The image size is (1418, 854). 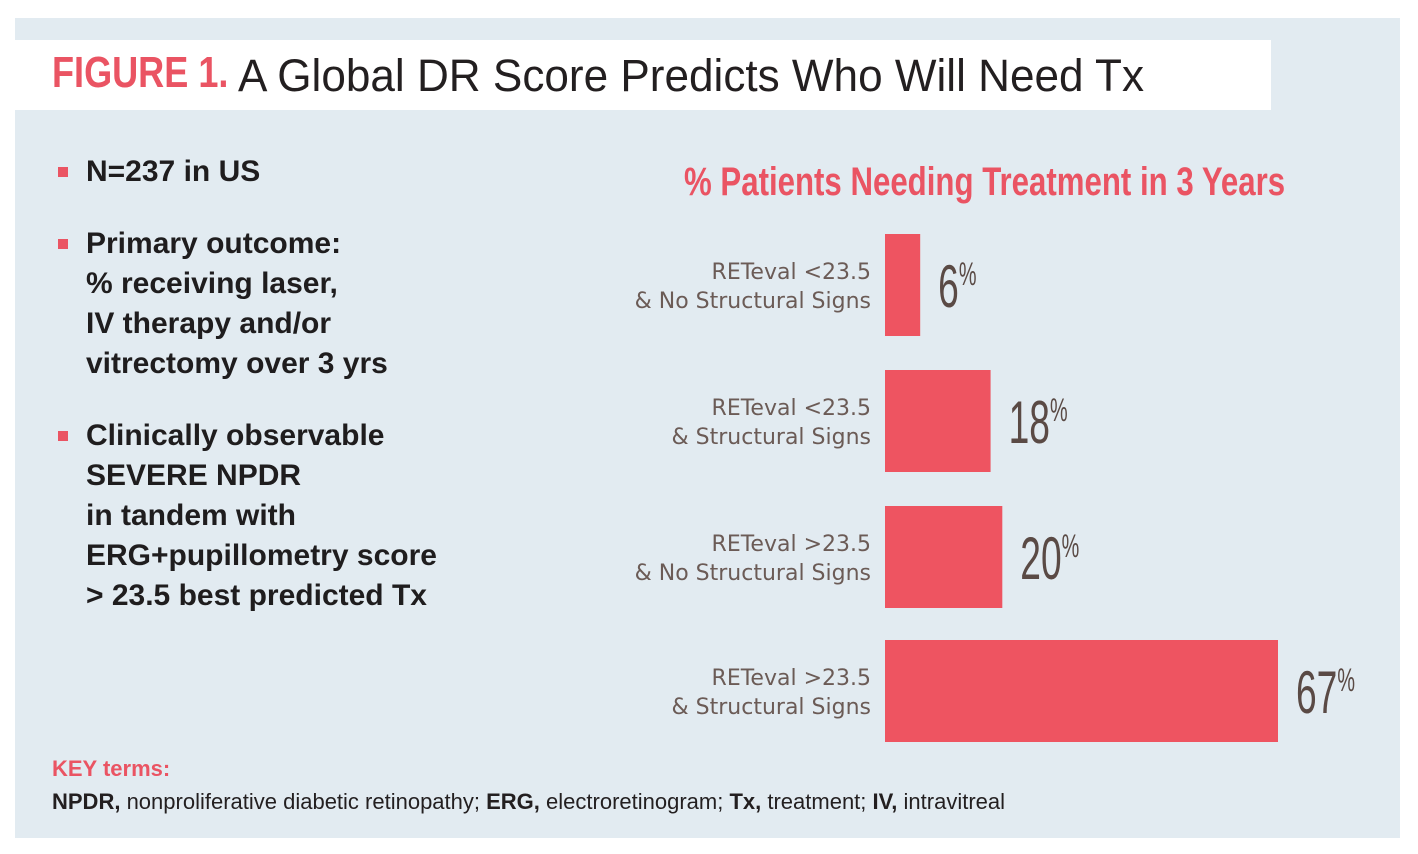 I want to click on value-label: 20%, so click(x=1049, y=558).